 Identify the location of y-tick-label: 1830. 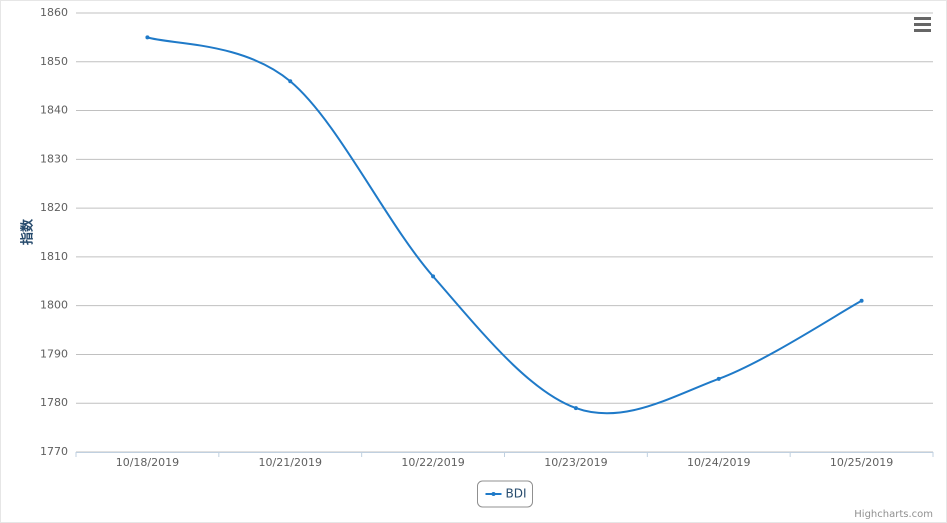
(54, 158).